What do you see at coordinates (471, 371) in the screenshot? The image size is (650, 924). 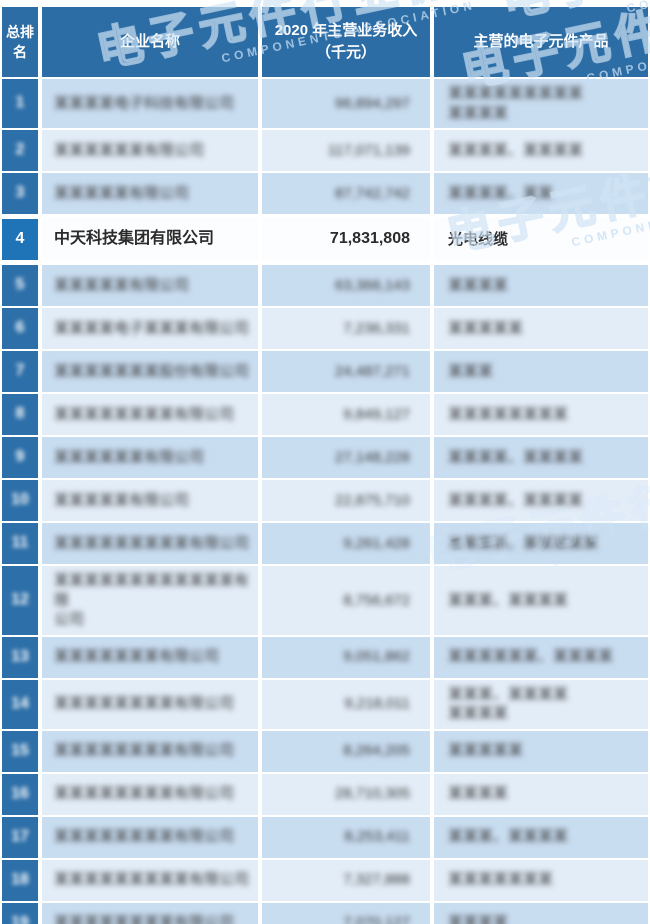 I see `product-value: 某某某` at bounding box center [471, 371].